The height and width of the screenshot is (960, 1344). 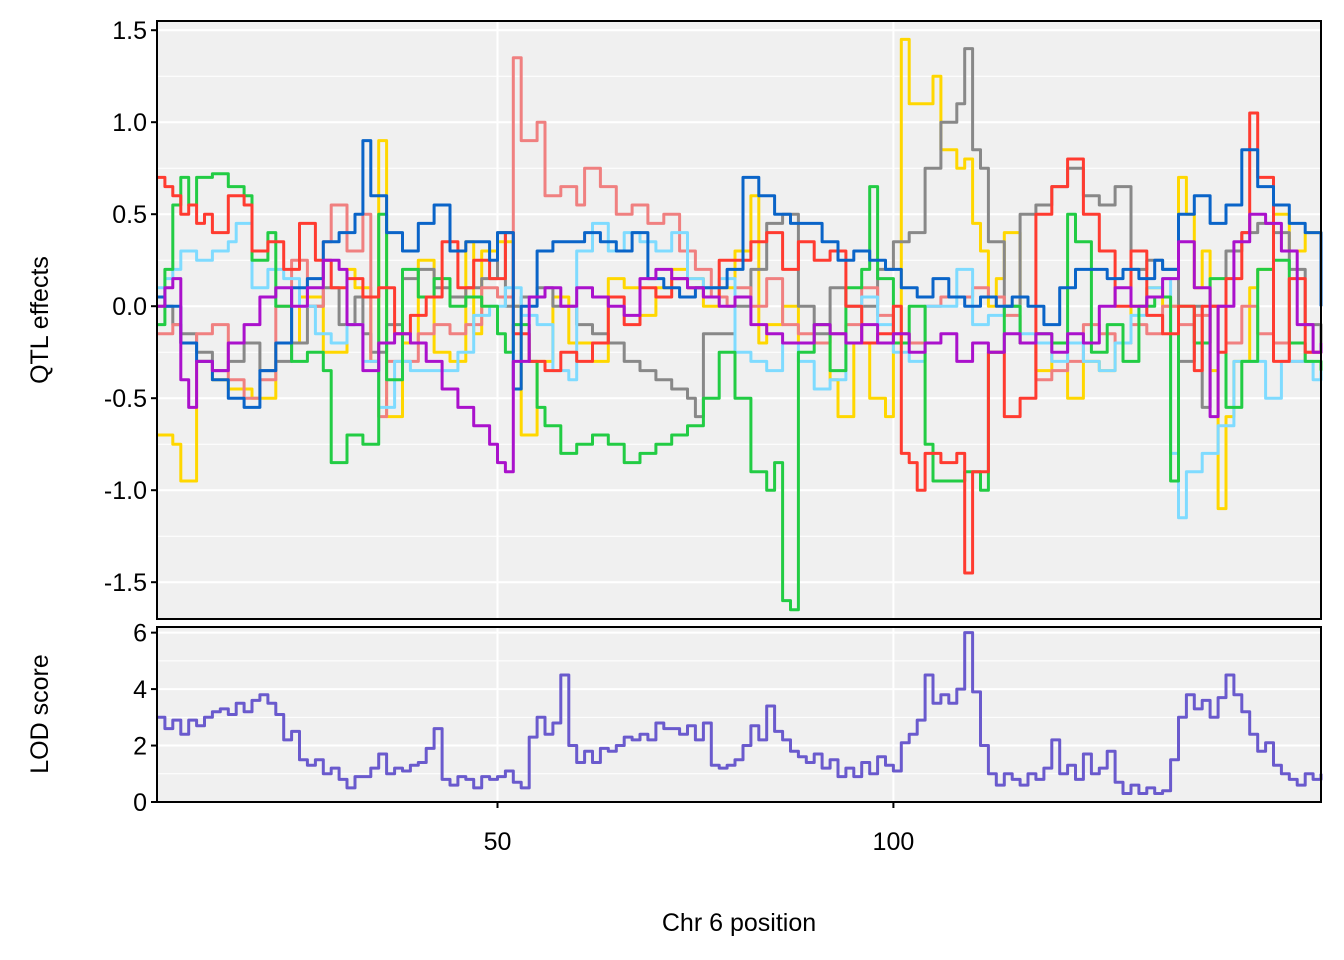 What do you see at coordinates (129, 123) in the screenshot?
I see `effects-y-tick-label: 1.0` at bounding box center [129, 123].